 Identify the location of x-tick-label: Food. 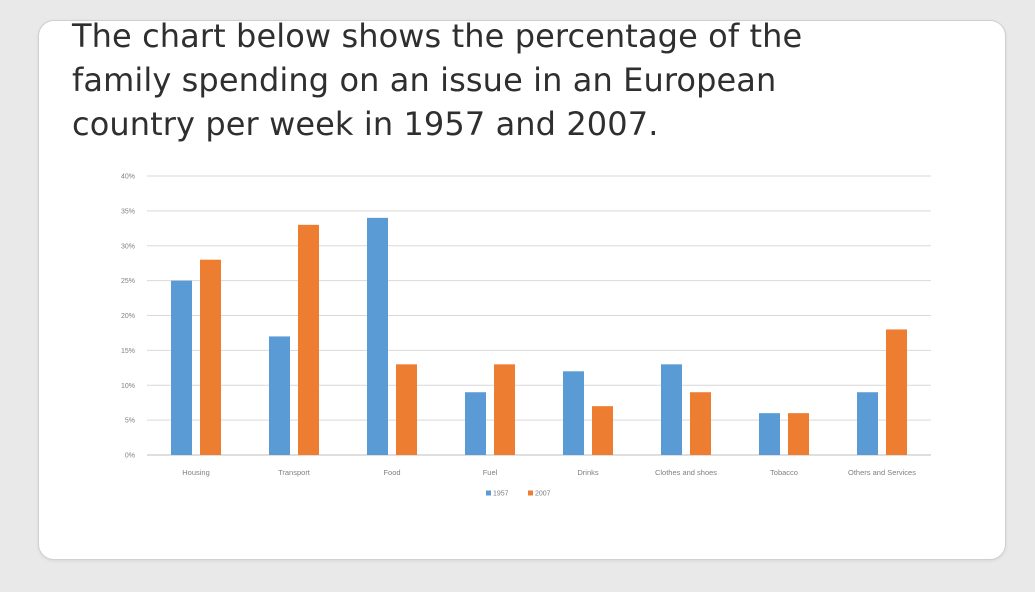
(391, 472).